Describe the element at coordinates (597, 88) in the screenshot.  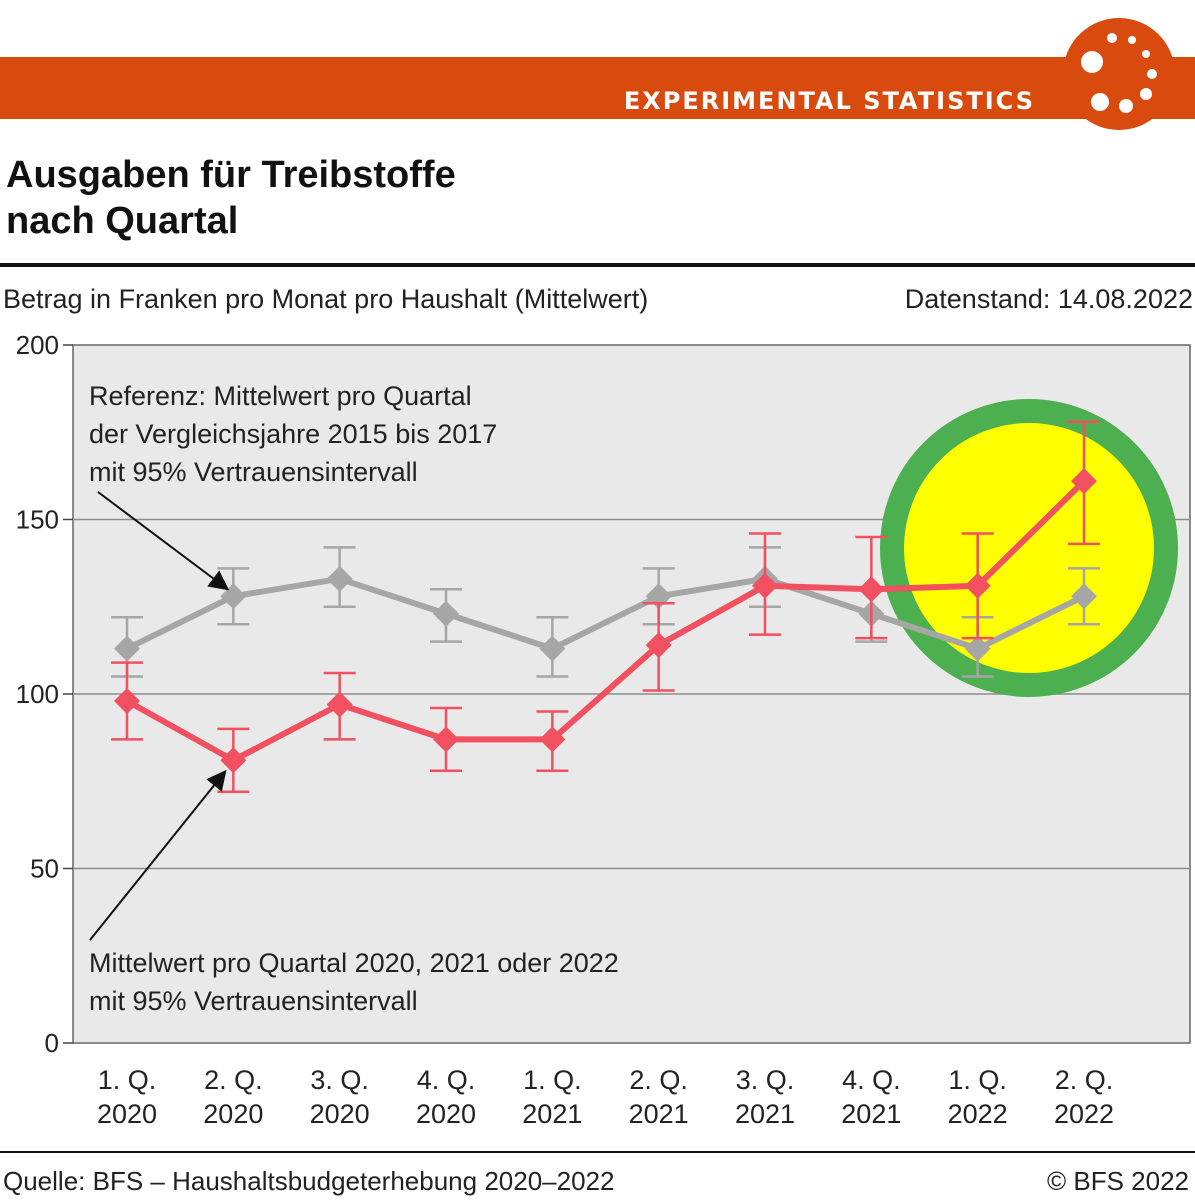
I see `header-banner` at that location.